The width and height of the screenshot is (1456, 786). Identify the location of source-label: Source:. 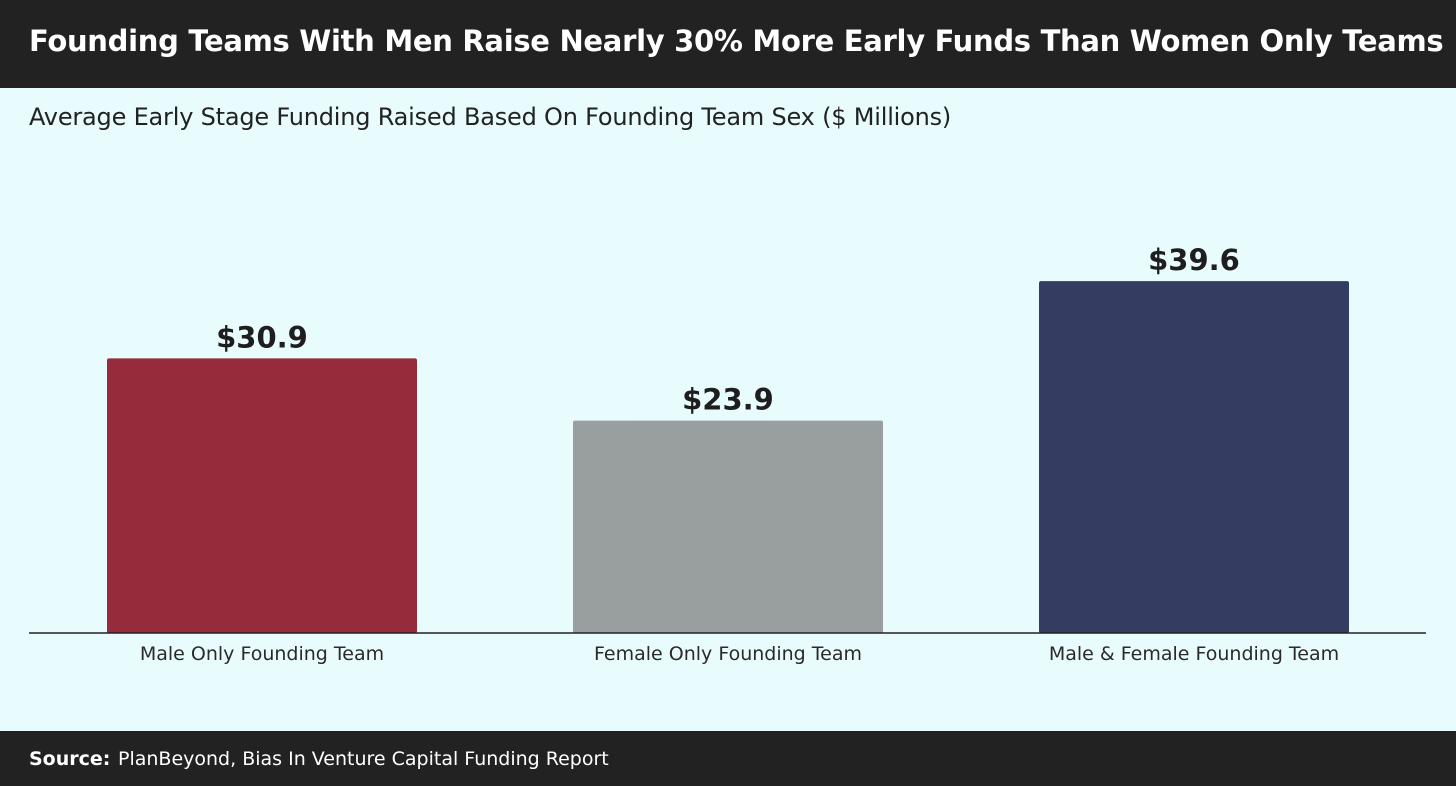
(70, 759).